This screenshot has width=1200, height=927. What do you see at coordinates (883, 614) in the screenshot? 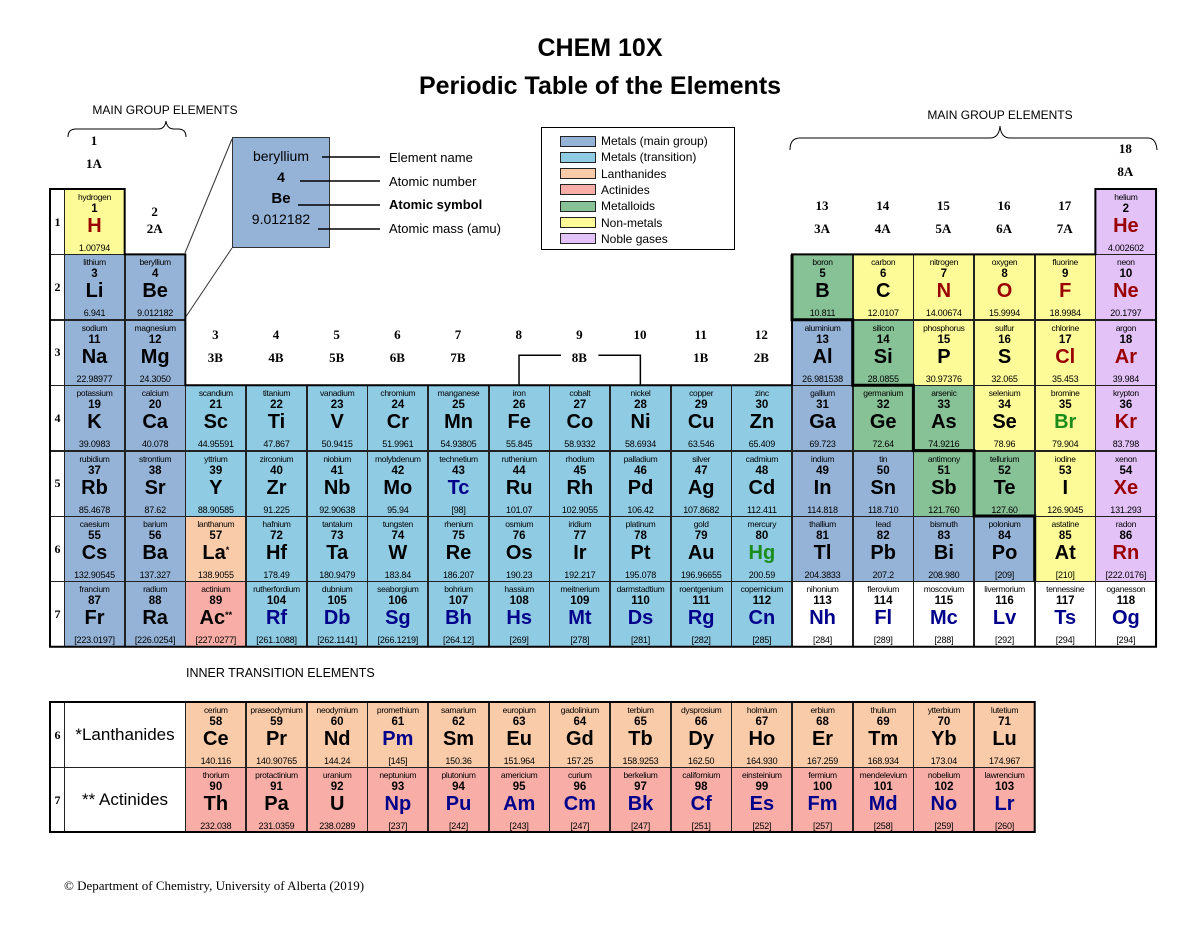
I see `element-cell-fl: flerovium 114 Fl [289]` at bounding box center [883, 614].